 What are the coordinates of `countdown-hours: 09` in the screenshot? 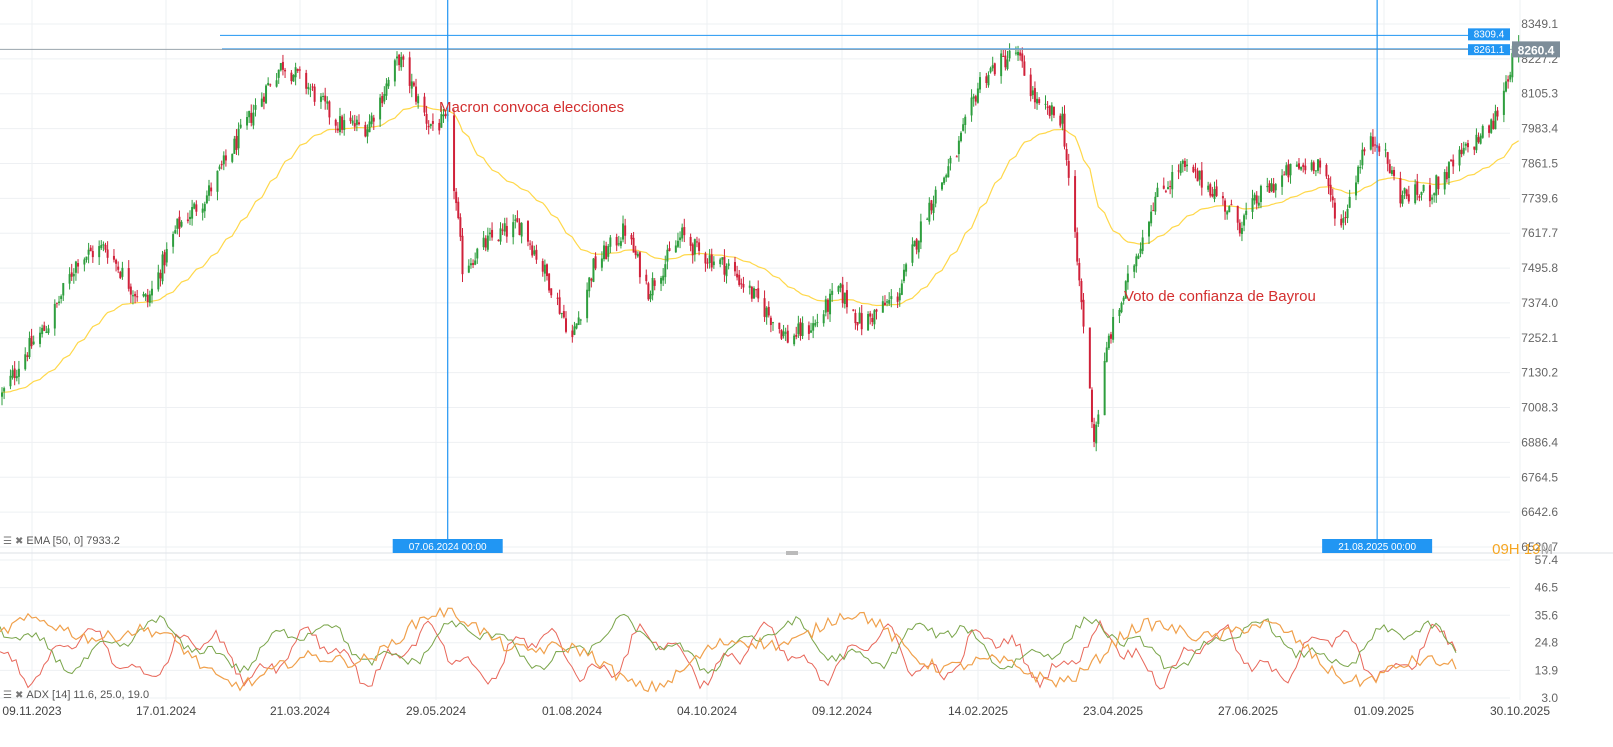 It's located at (1500, 549).